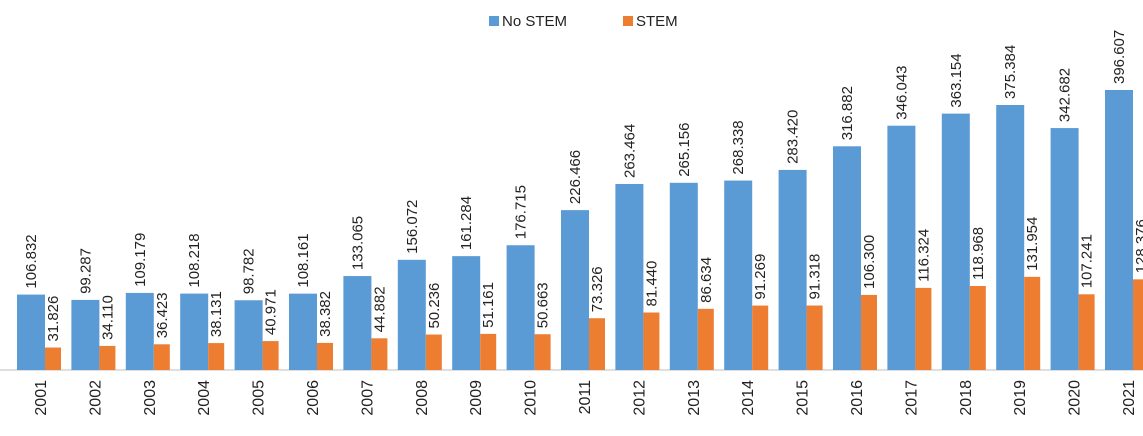 The width and height of the screenshot is (1143, 436). Describe the element at coordinates (325, 314) in the screenshot. I see `data-label: 38.382` at that location.